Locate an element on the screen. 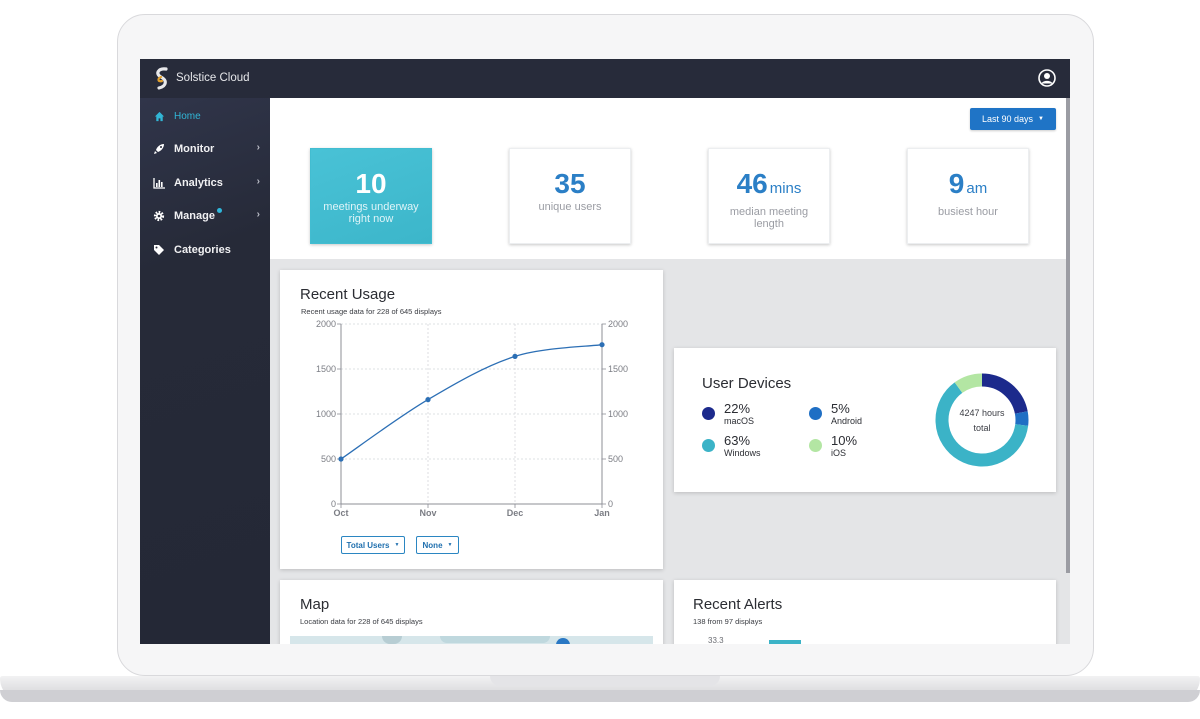 This screenshot has height=719, width=1200. card-subtitle: Location data for 228 of 645 displays is located at coordinates (361, 621).